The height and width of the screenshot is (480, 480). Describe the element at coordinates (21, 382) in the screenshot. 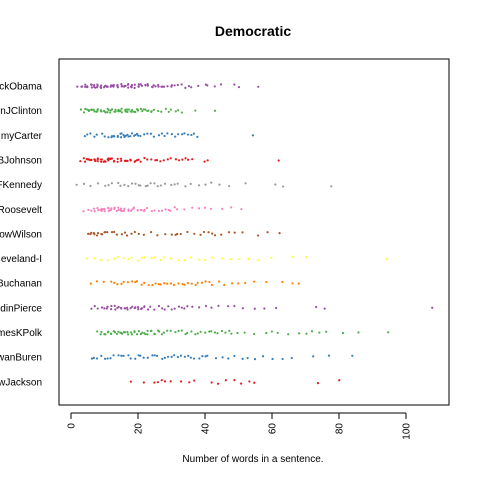

I see `category-label: wJackson` at that location.